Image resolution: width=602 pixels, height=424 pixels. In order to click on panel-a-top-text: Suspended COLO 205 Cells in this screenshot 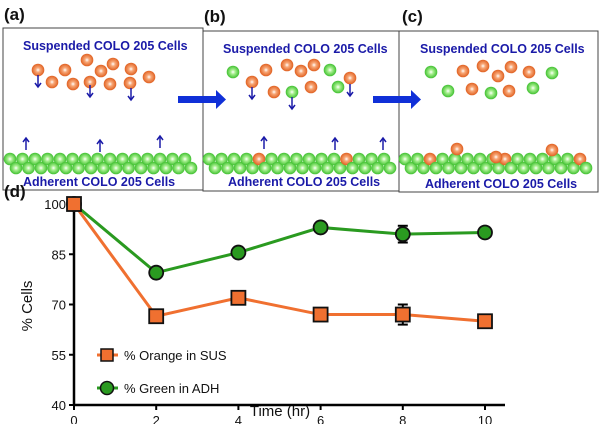, I will do `click(105, 46)`.